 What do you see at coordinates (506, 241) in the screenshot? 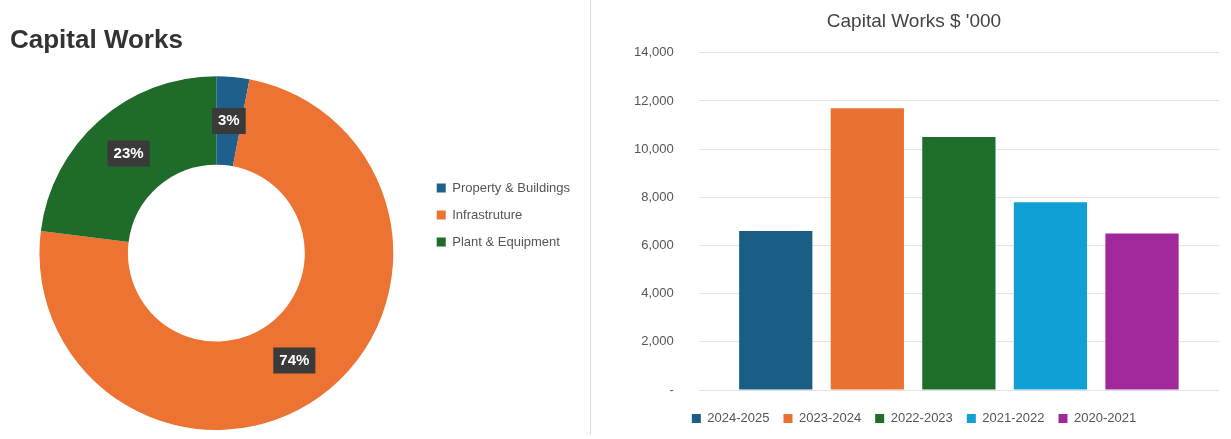
I see `legend-label: Plant & Equipment` at bounding box center [506, 241].